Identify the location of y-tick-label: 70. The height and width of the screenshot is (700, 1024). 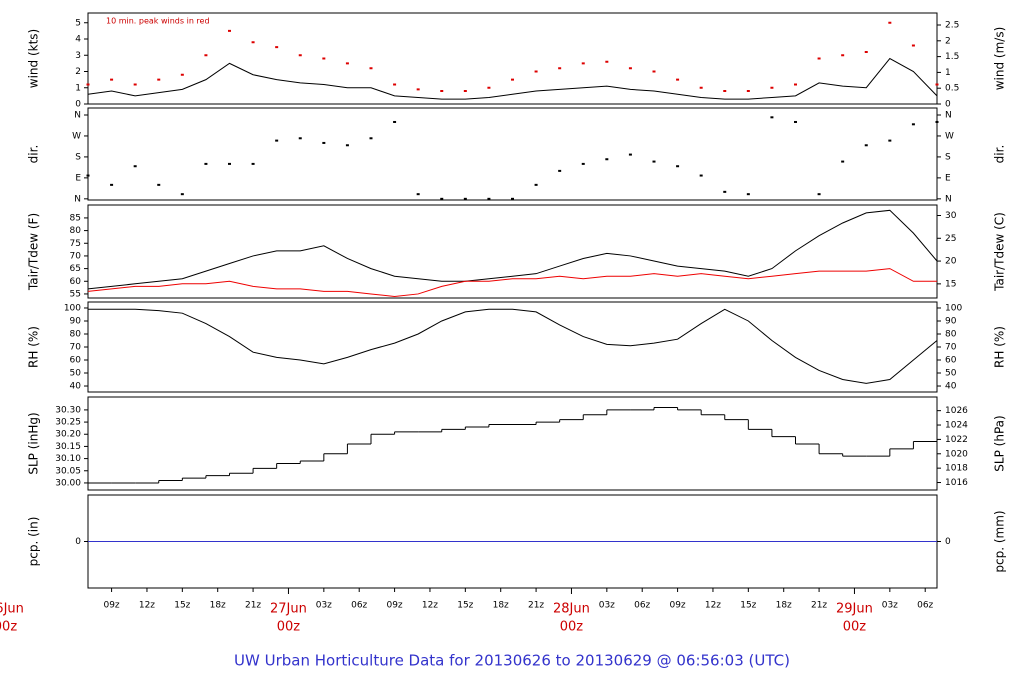
(76, 256).